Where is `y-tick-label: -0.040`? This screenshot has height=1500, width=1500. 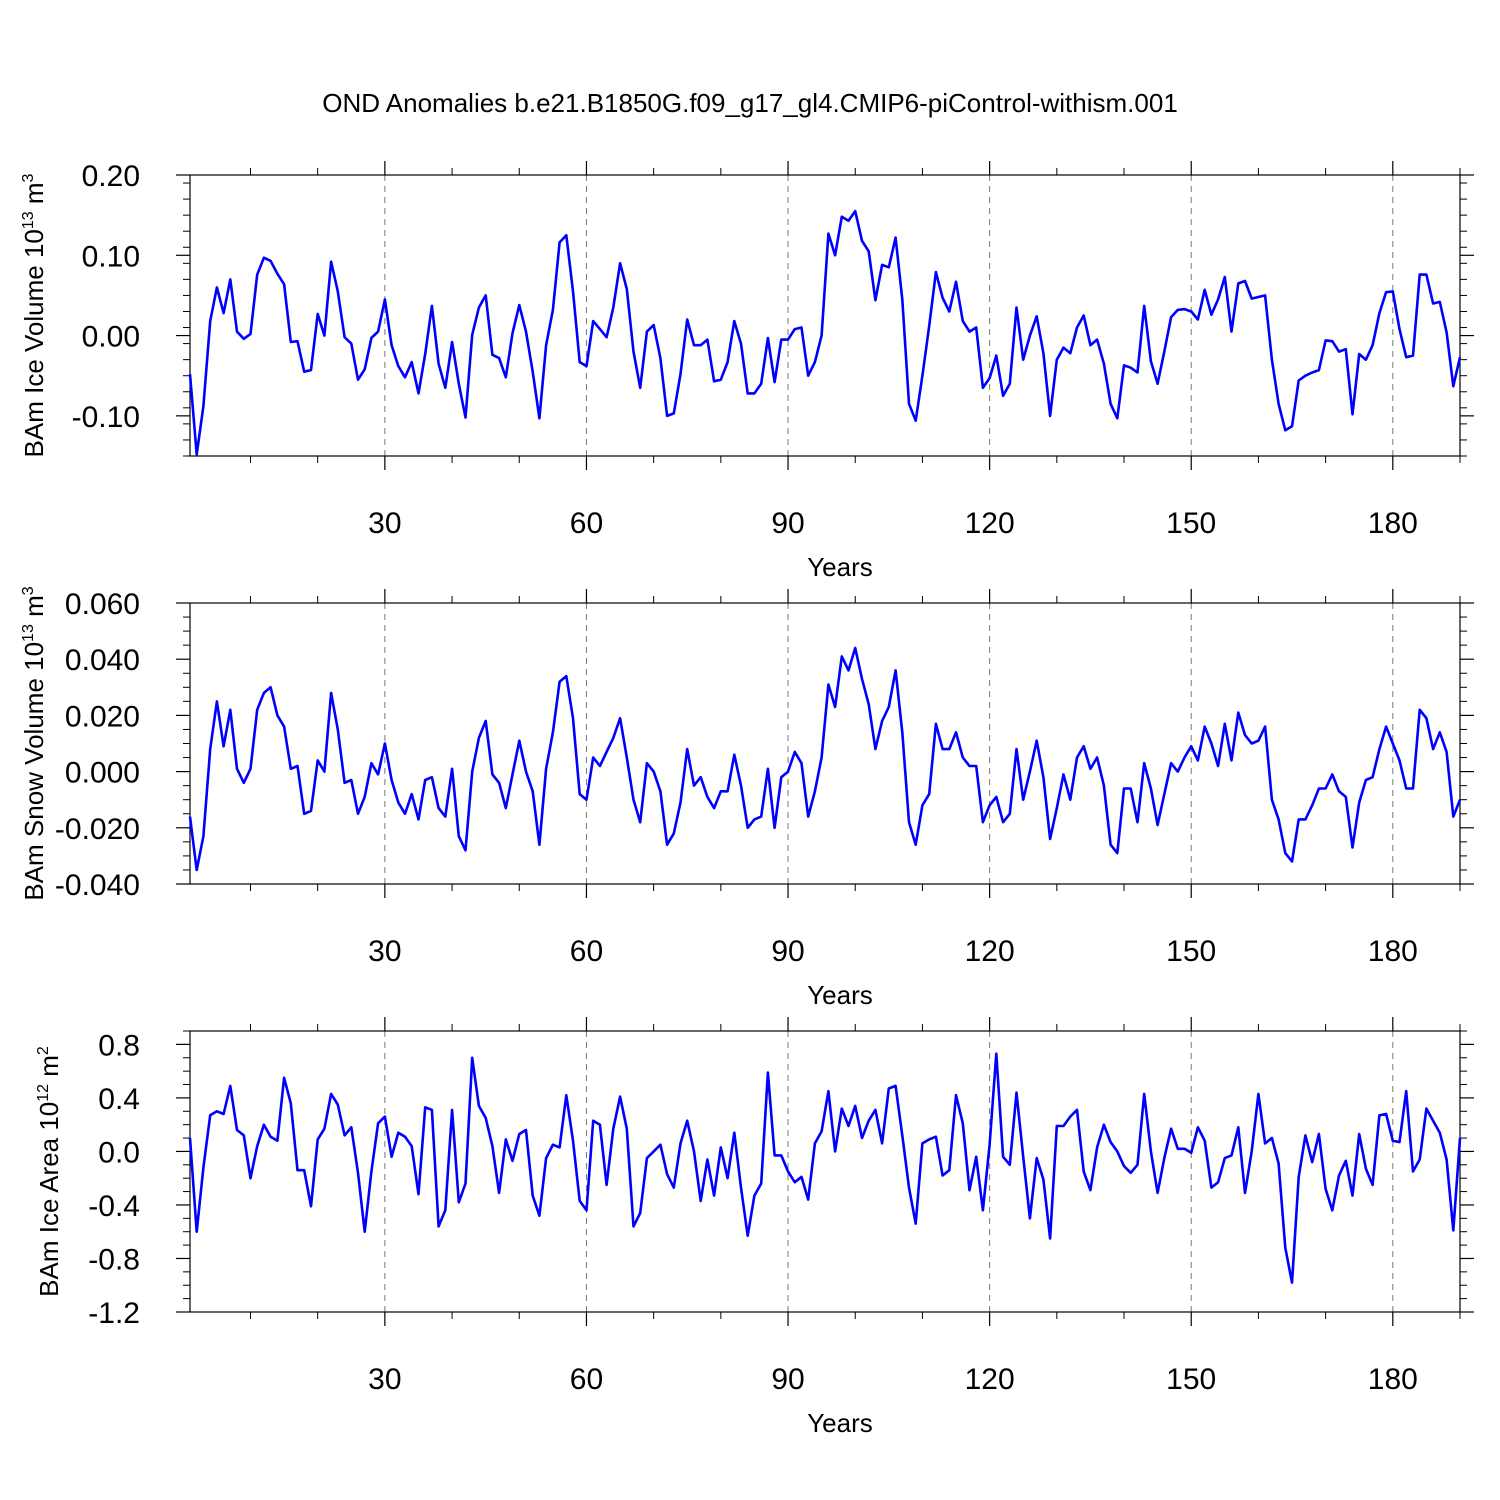 y-tick-label: -0.040 is located at coordinates (97, 885).